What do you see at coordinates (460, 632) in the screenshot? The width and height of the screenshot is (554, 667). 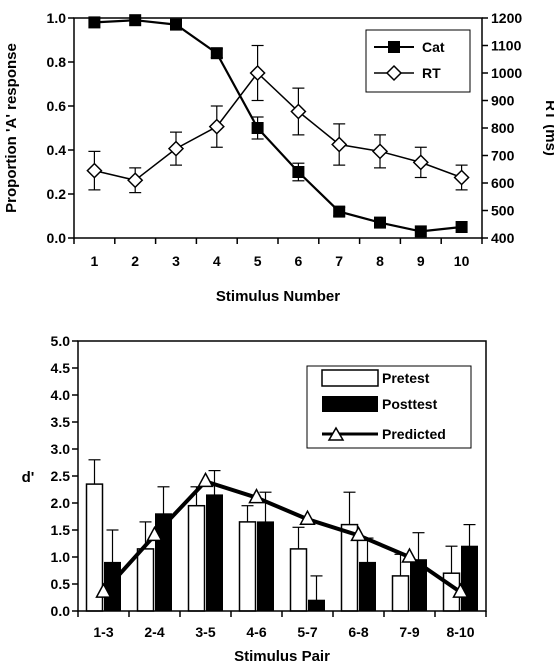 I see `bottom-x-tick-label: 8-10` at bounding box center [460, 632].